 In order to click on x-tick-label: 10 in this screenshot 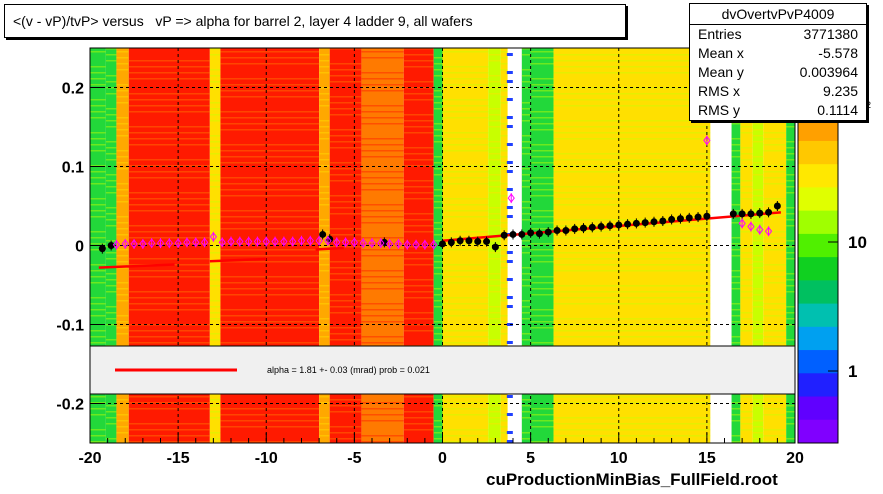, I will do `click(619, 458)`.